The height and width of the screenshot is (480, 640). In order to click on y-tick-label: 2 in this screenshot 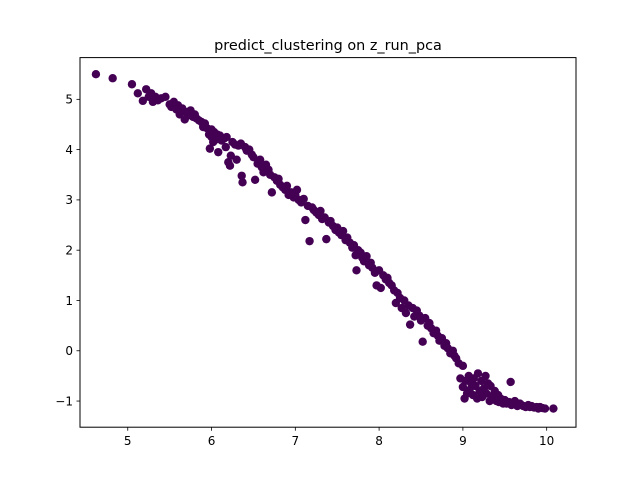, I will do `click(69, 250)`.